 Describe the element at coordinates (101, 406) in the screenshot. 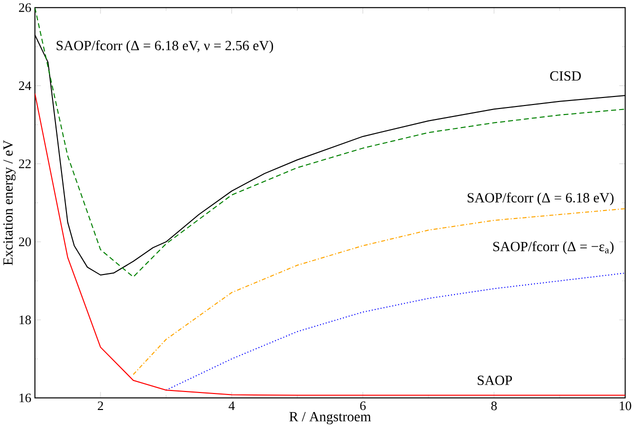

I see `x-tick-label: 2` at that location.